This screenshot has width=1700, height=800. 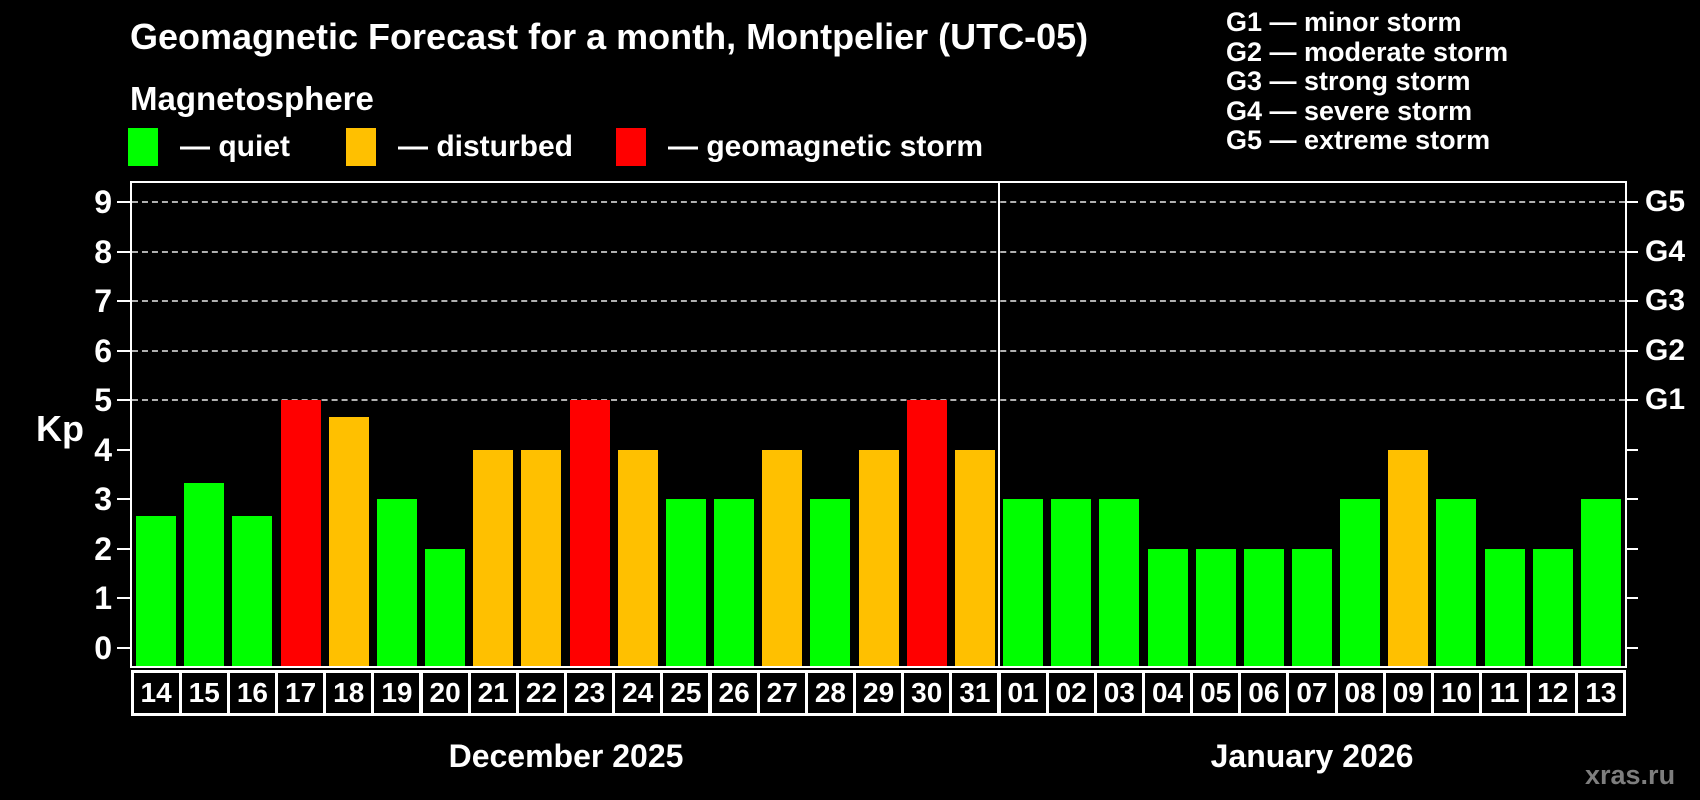 I want to click on g-legend-line-g5: G5 — extreme storm, so click(x=1358, y=140).